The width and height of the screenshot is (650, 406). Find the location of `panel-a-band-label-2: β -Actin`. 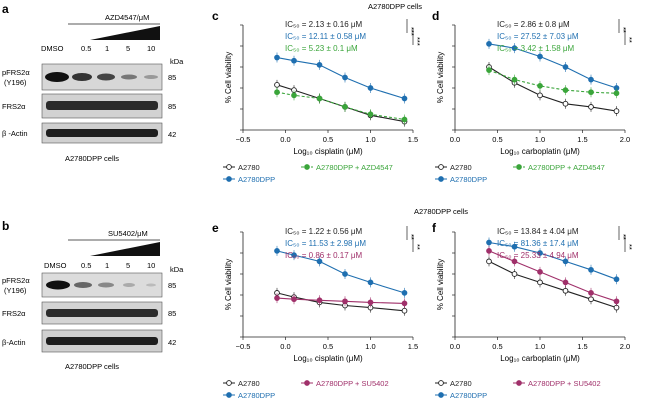

panel-a-band-label-2: β -Actin is located at coordinates (15, 133).